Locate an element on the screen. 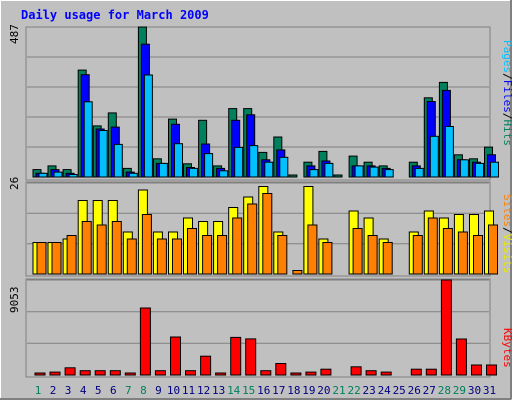  chart-title: Daily usage for March 2009 is located at coordinates (115, 15).